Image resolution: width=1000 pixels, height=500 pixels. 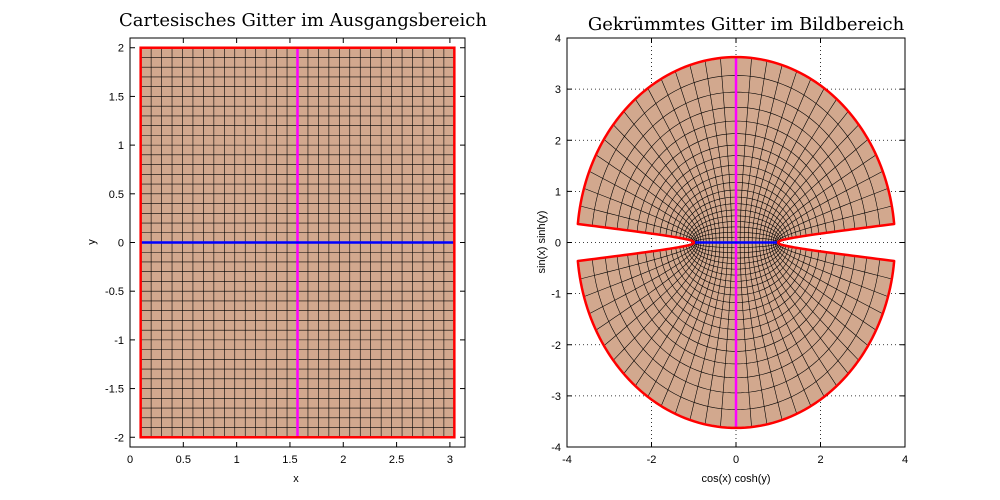 I want to click on right-x-tick-label: 4, so click(x=905, y=460).